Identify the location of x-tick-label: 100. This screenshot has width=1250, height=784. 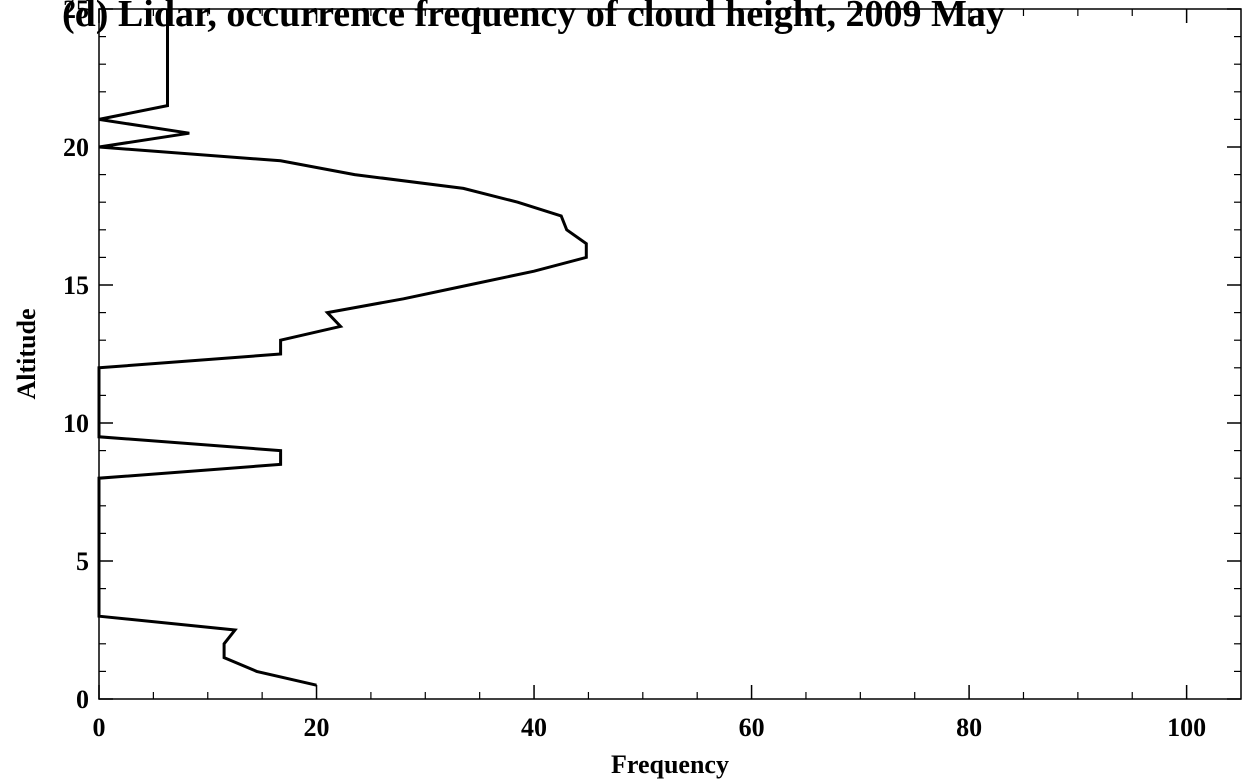
(1186, 727).